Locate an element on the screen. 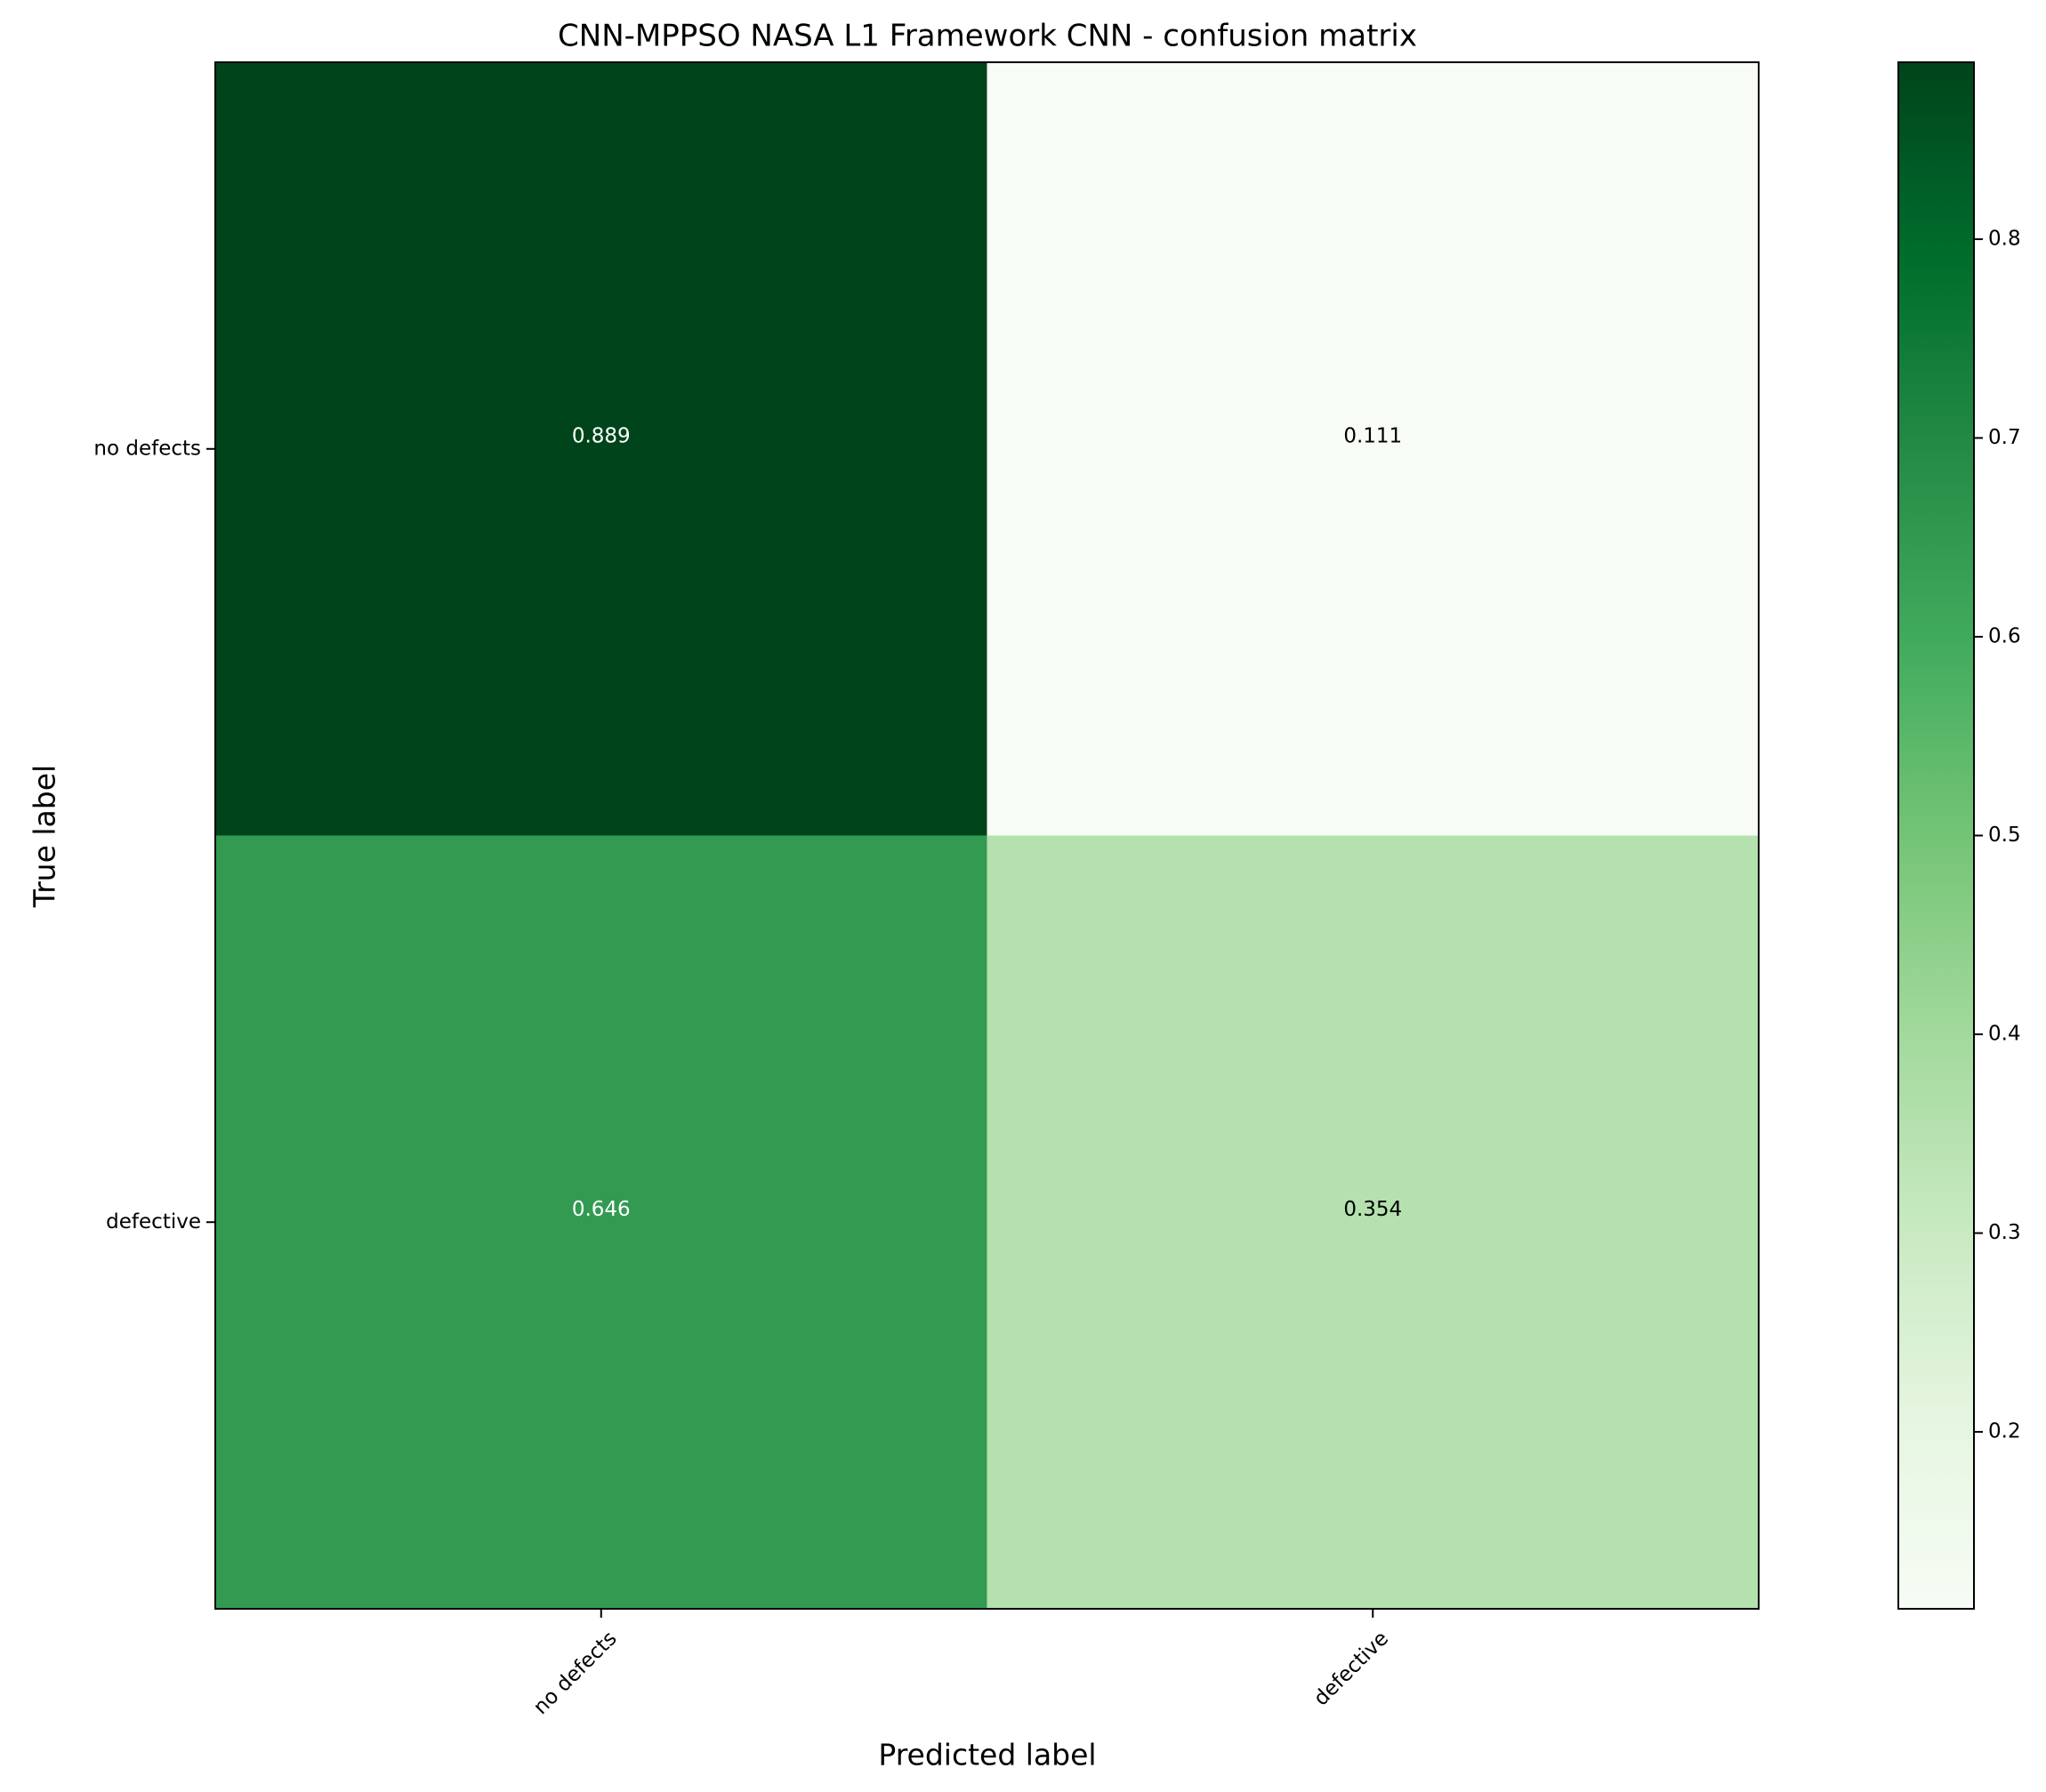 The height and width of the screenshot is (1792, 2046). colorbar-tick-label: 0.4 is located at coordinates (2004, 1034).